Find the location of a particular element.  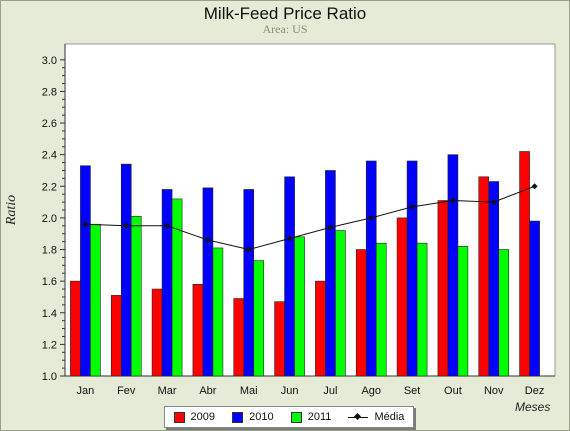

point-media-Fev is located at coordinates (126, 225).